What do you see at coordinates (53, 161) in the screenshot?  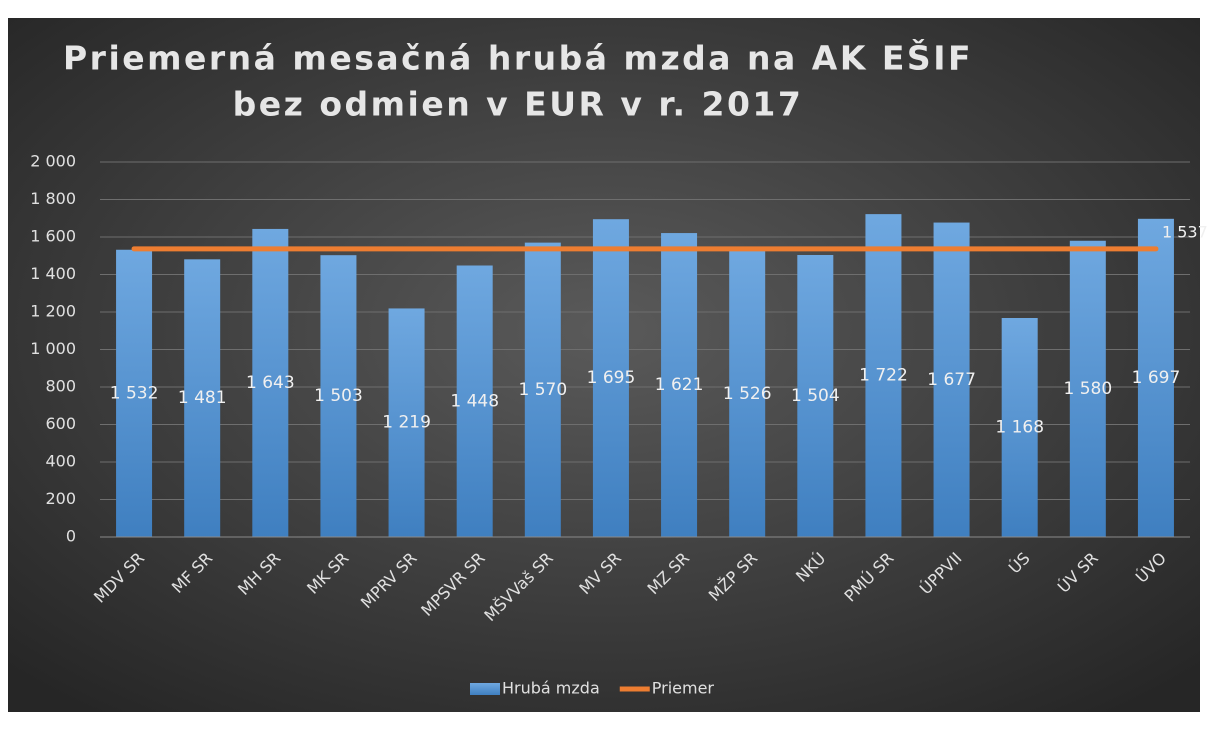 I see `y-tick-label: 2 000` at bounding box center [53, 161].